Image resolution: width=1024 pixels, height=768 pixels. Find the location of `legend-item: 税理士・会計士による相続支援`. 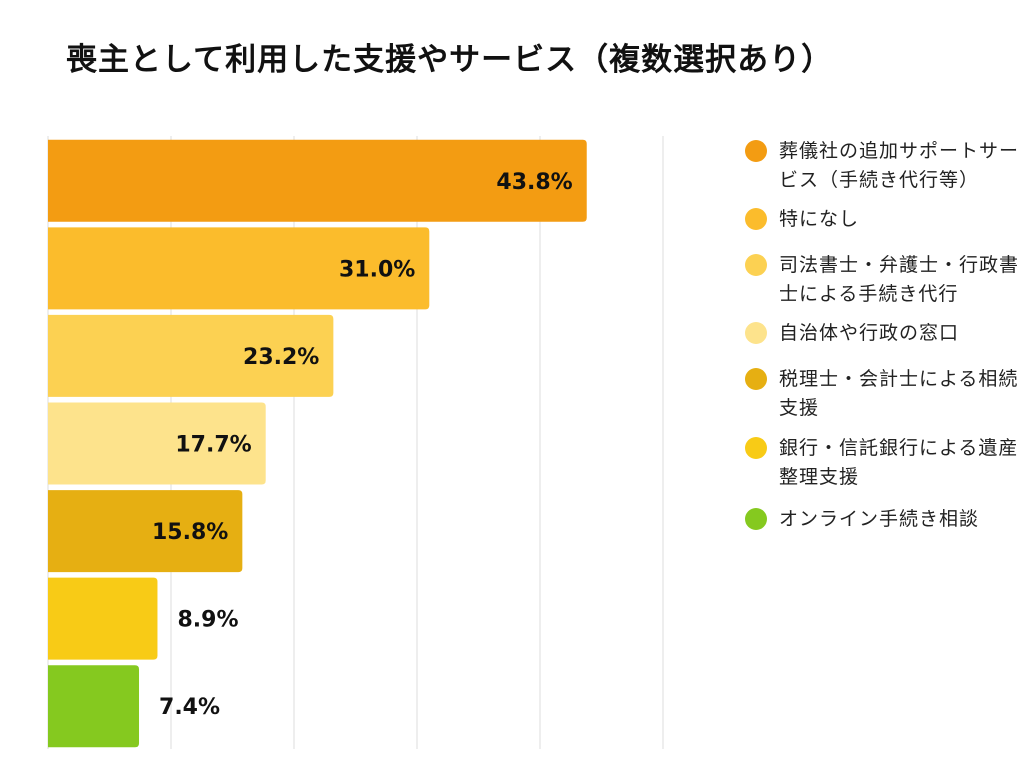

legend-item: 税理士・会計士による相続支援 is located at coordinates (882, 394).